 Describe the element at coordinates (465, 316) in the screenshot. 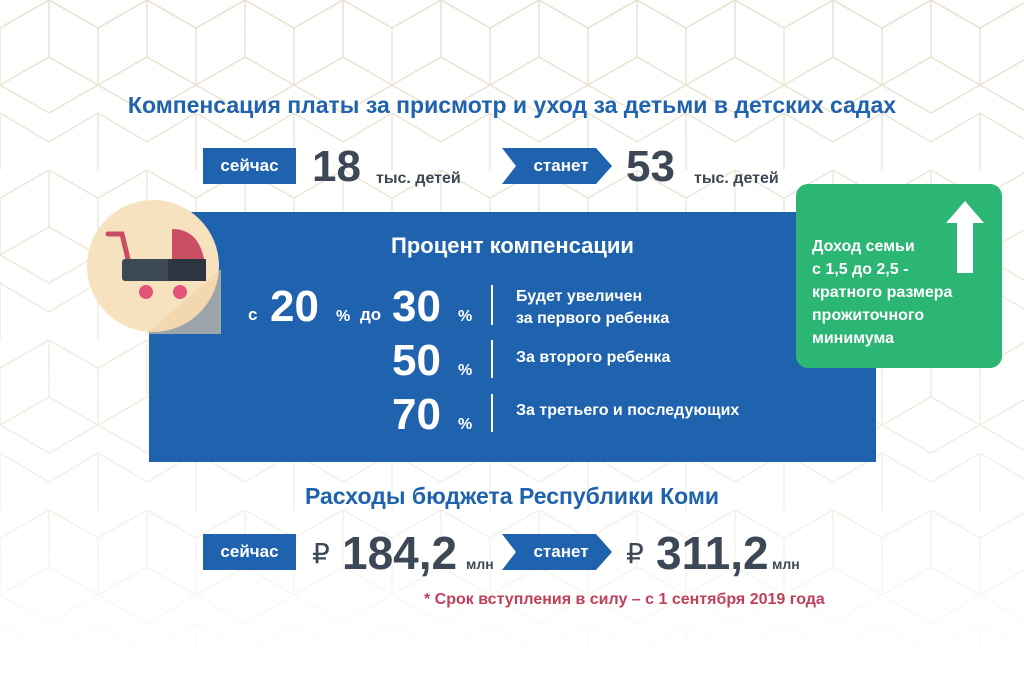

I see `percent-row-1-pct: %` at that location.